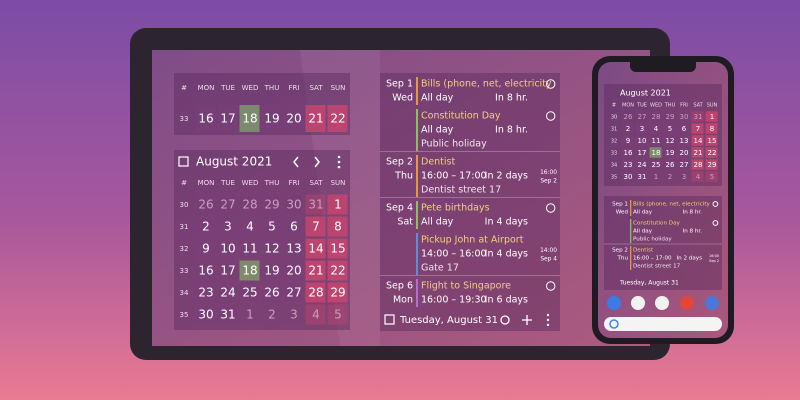 This screenshot has height=400, width=800. What do you see at coordinates (698, 177) in the screenshot?
I see `phone-day: 4` at bounding box center [698, 177].